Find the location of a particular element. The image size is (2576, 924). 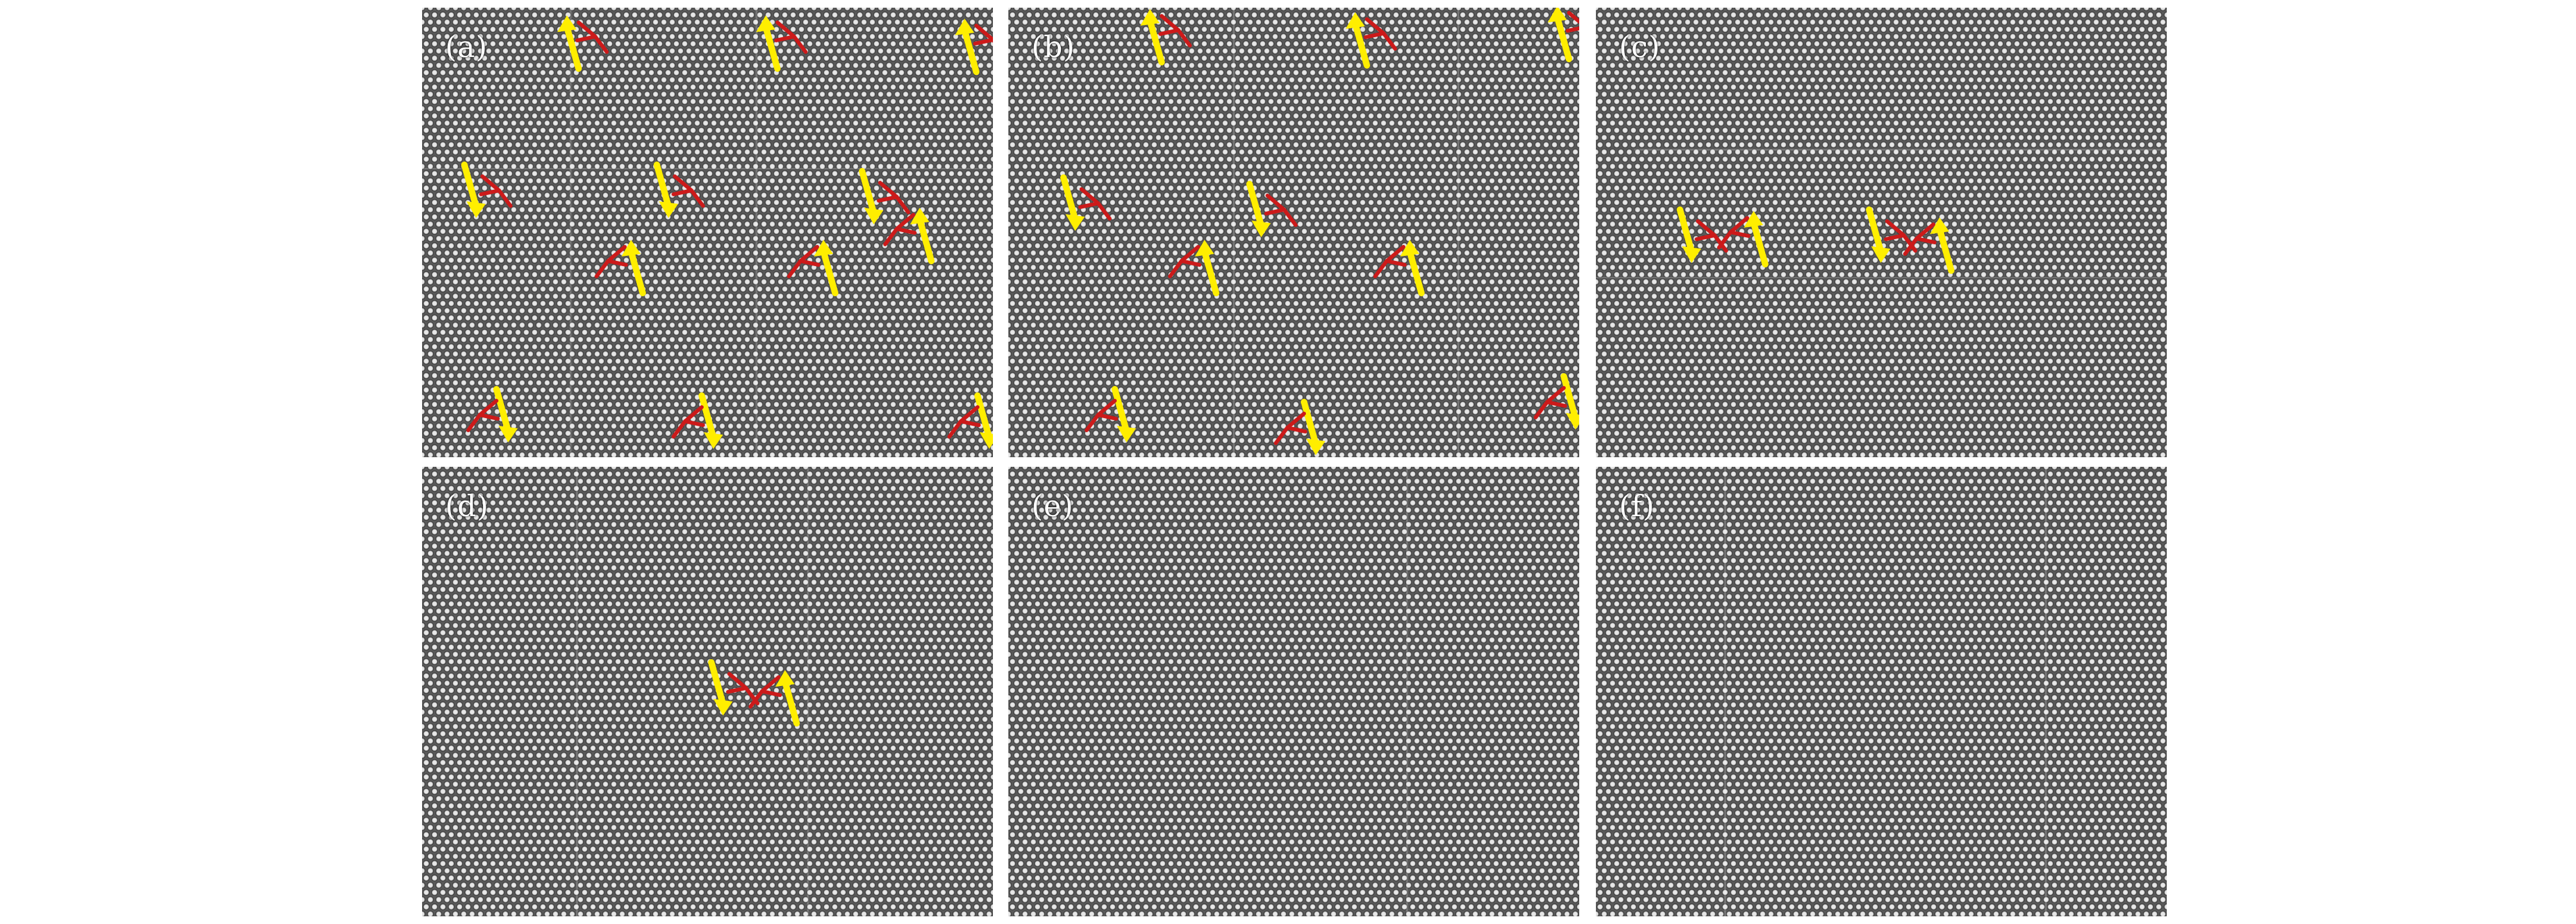

panel-label: (f) is located at coordinates (1637, 506).